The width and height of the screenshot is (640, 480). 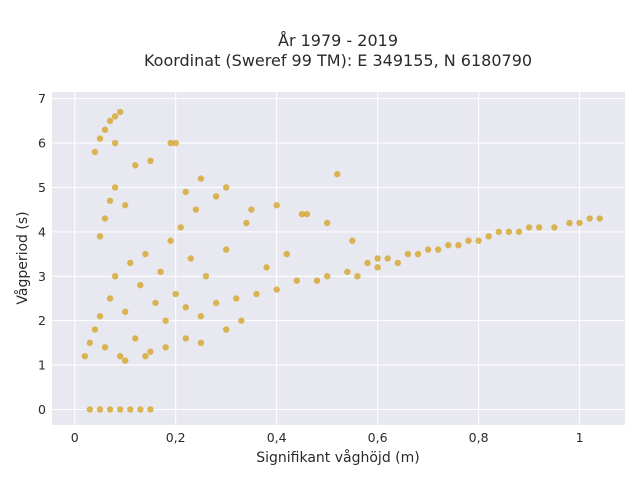 What do you see at coordinates (42, 365) in the screenshot?
I see `y-tick-label: 1` at bounding box center [42, 365].